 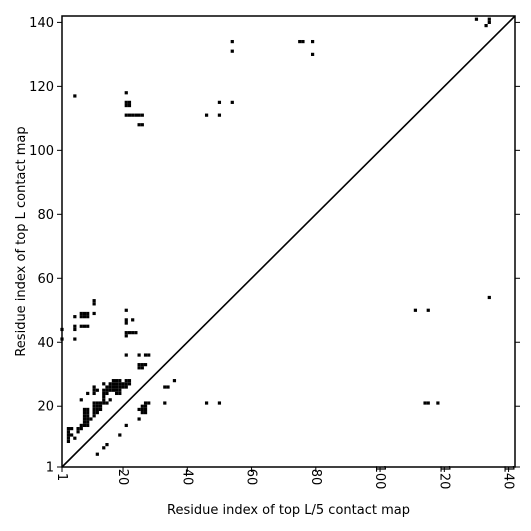 What do you see at coordinates (45, 343) in the screenshot?
I see `y-tick-label: 40` at bounding box center [45, 343].